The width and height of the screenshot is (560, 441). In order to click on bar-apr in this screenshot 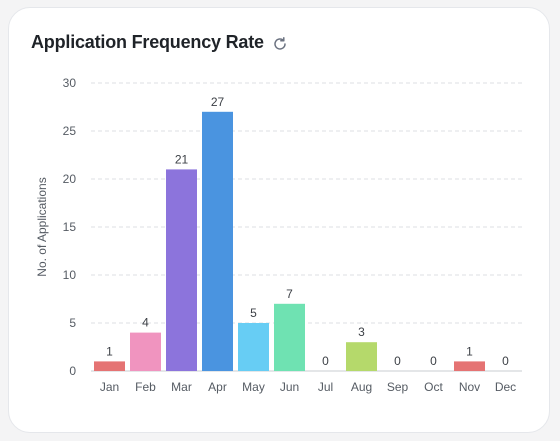, I will do `click(217, 241)`.